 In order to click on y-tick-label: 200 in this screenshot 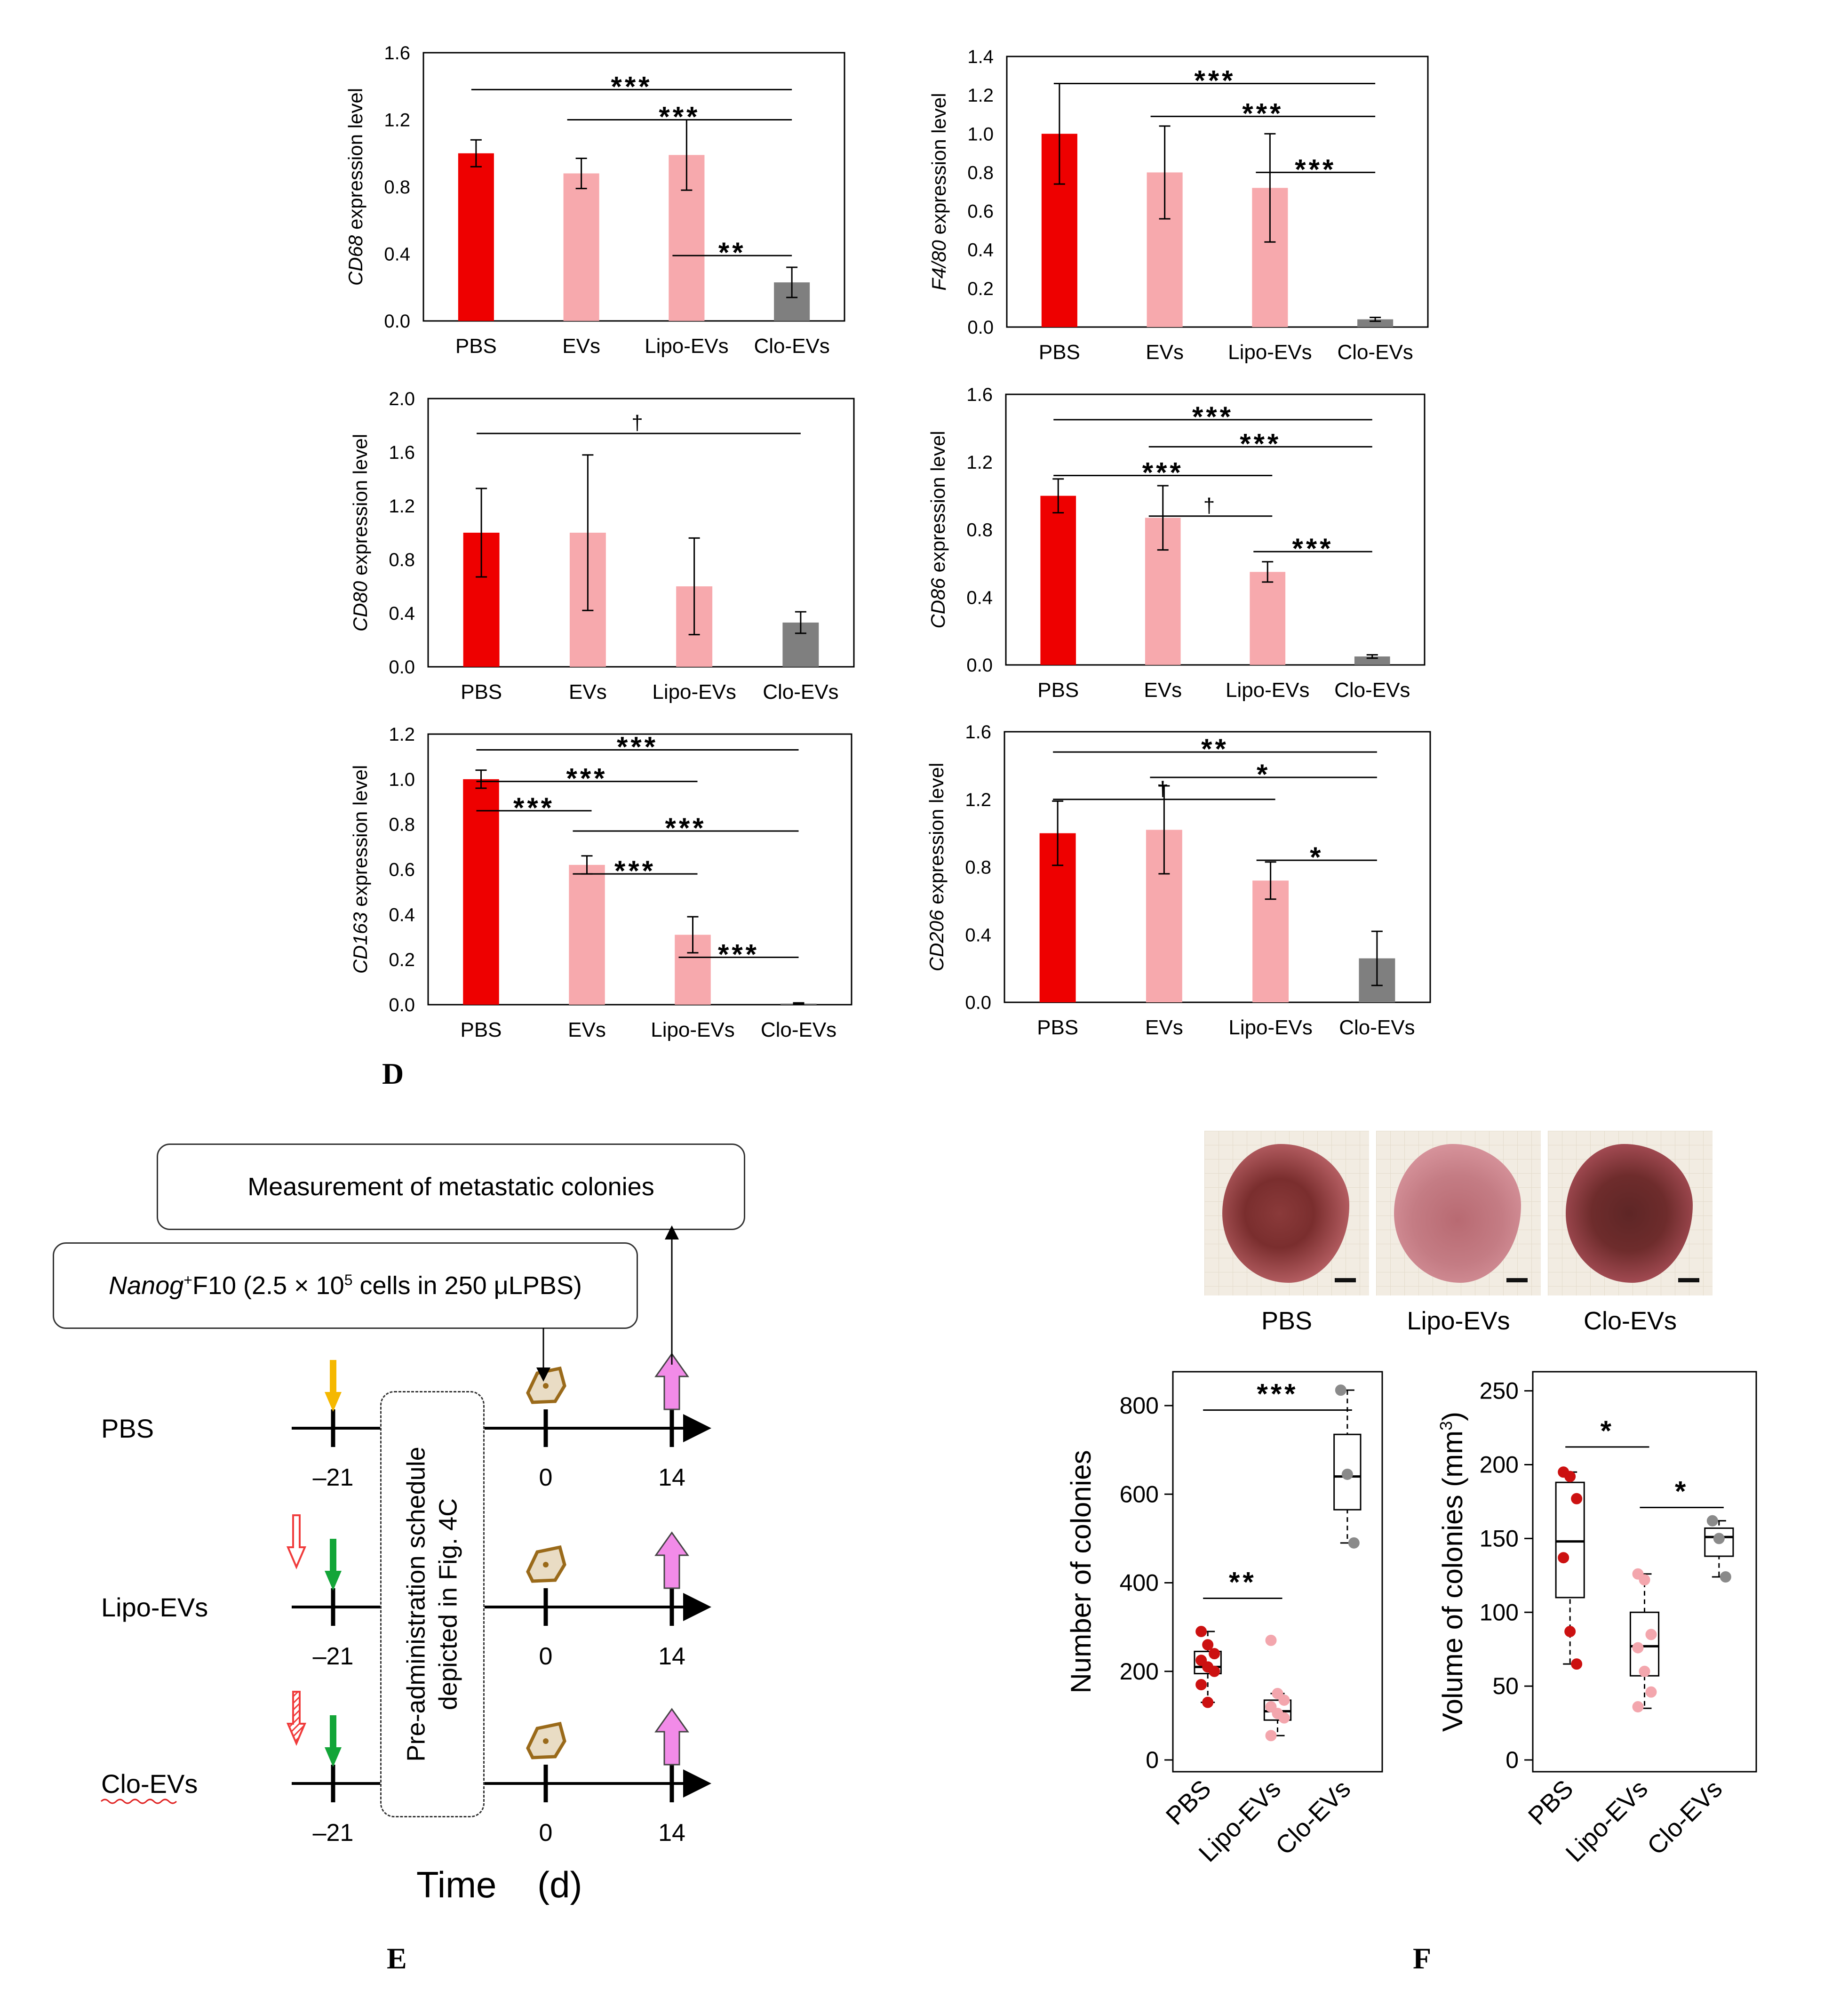, I will do `click(1499, 1465)`.